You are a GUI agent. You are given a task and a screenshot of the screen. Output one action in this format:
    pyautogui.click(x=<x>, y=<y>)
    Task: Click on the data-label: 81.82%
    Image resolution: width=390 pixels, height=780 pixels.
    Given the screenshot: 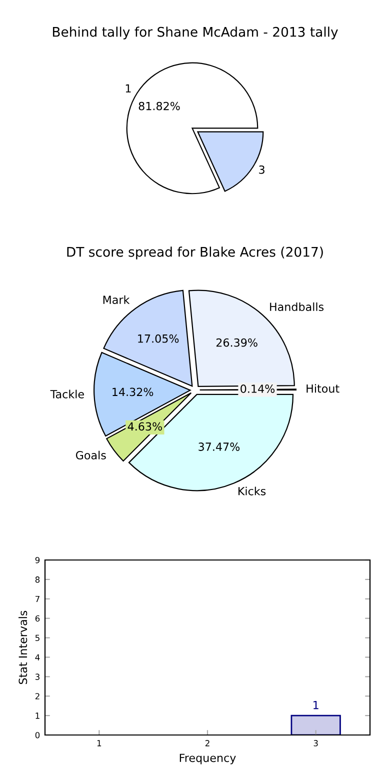 What is the action you would take?
    pyautogui.click(x=159, y=106)
    